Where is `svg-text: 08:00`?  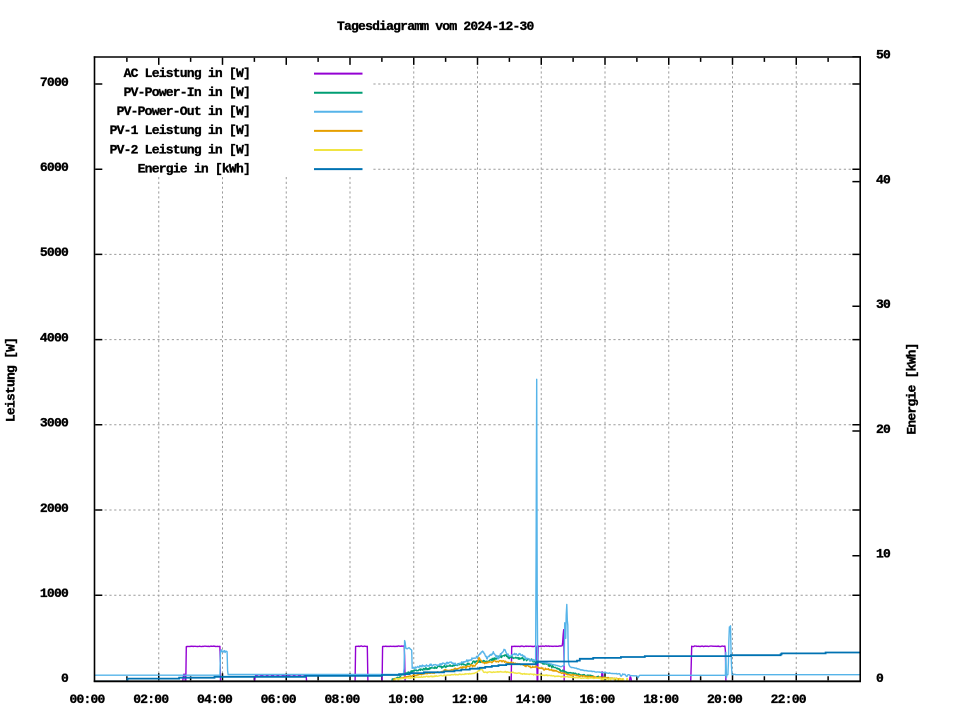 svg-text: 08:00 is located at coordinates (342, 699).